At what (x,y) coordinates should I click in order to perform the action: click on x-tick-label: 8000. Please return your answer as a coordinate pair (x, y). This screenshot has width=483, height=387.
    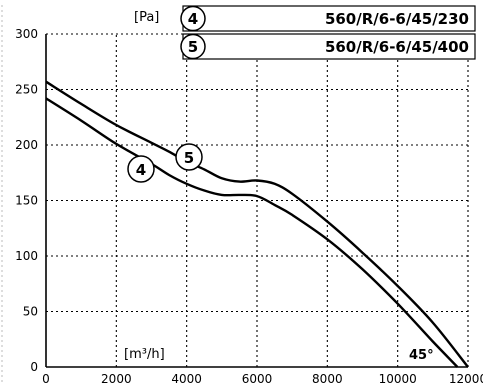
    Looking at the image, I should click on (327, 379).